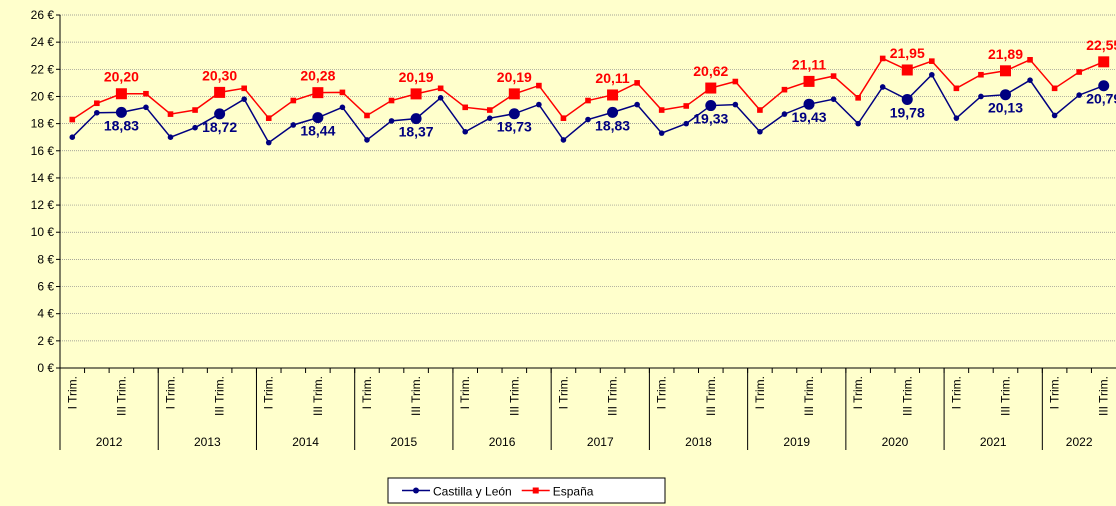  I want to click on y-tick-label: 0 €, so click(45, 368).